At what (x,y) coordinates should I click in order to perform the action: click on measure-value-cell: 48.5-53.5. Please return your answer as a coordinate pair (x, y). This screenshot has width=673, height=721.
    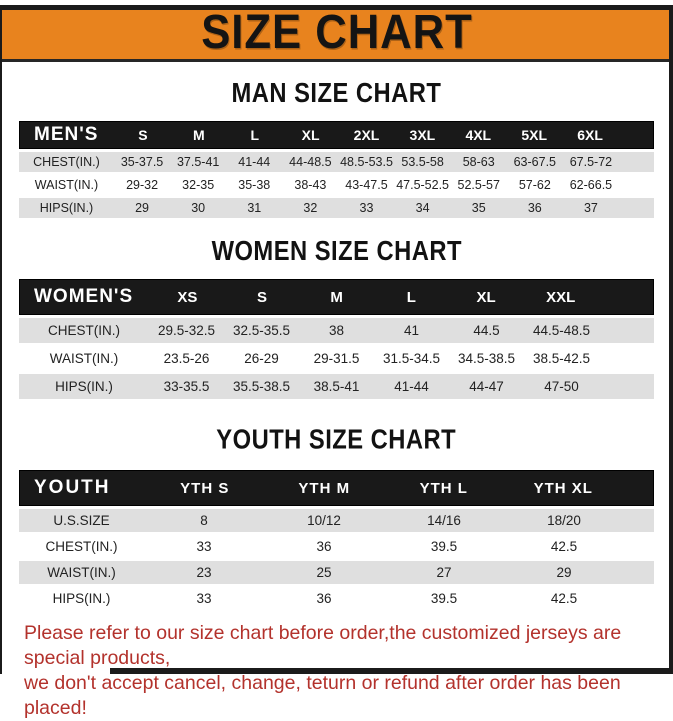
    Looking at the image, I should click on (366, 162).